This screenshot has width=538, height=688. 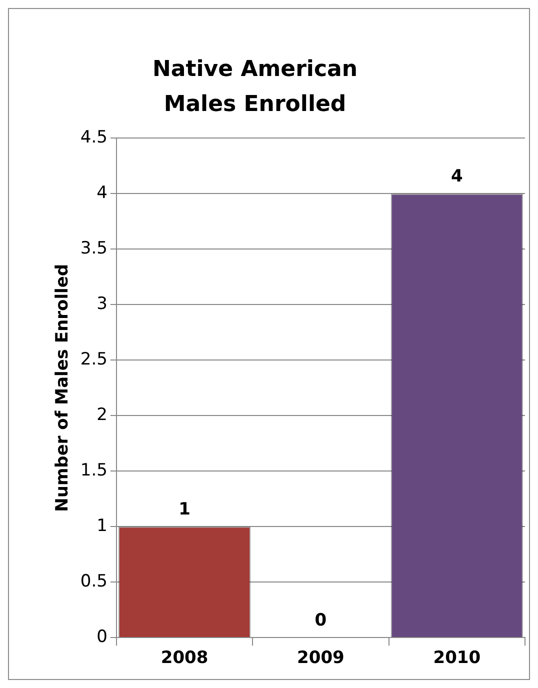 I want to click on data-label: 0, so click(x=320, y=620).